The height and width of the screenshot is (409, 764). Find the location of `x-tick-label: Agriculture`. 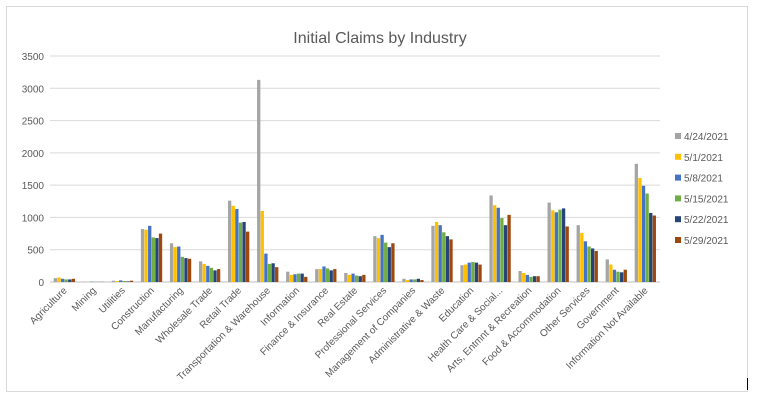

x-tick-label: Agriculture is located at coordinates (49, 306).